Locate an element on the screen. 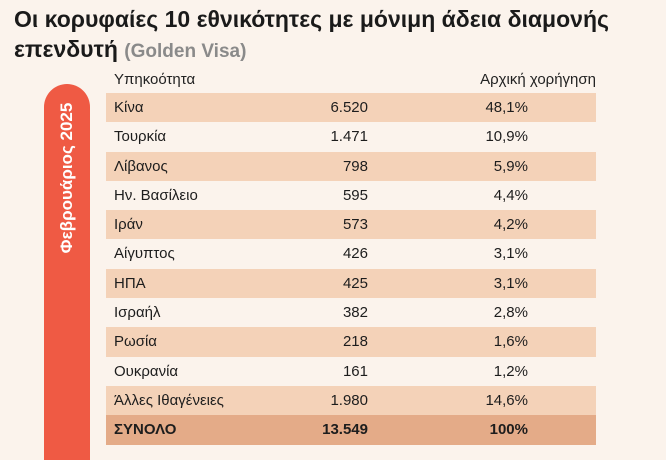 This screenshot has width=666, height=460. row-nationality: Ιράν is located at coordinates (128, 225).